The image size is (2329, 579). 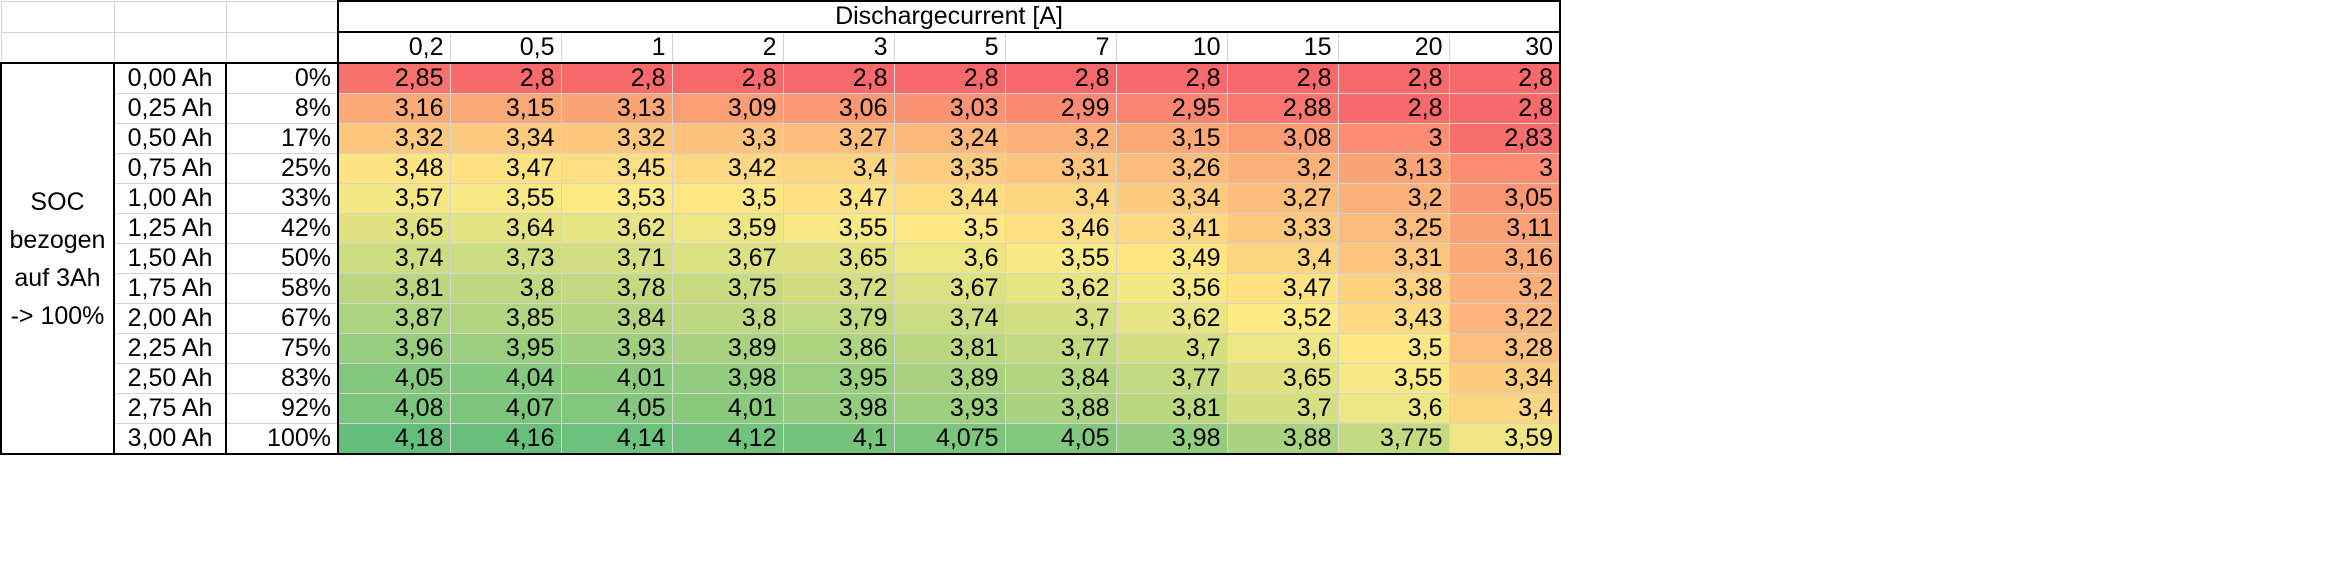 I want to click on current-header-cell: 7, so click(x=1060, y=47).